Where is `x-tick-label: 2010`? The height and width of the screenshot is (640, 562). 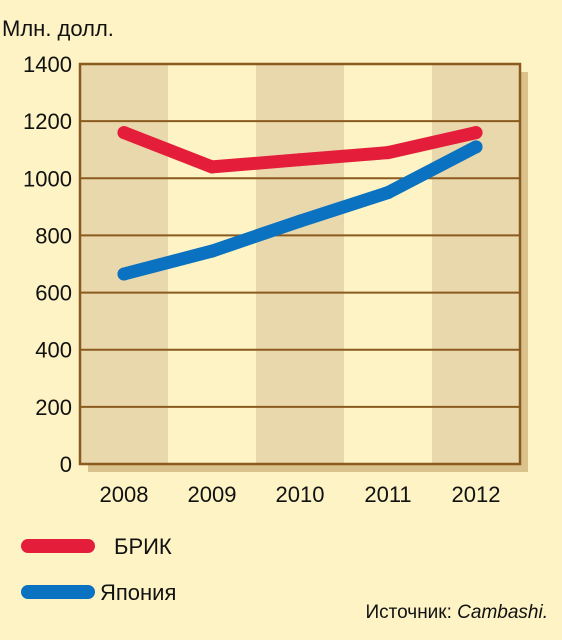 x-tick-label: 2010 is located at coordinates (300, 494).